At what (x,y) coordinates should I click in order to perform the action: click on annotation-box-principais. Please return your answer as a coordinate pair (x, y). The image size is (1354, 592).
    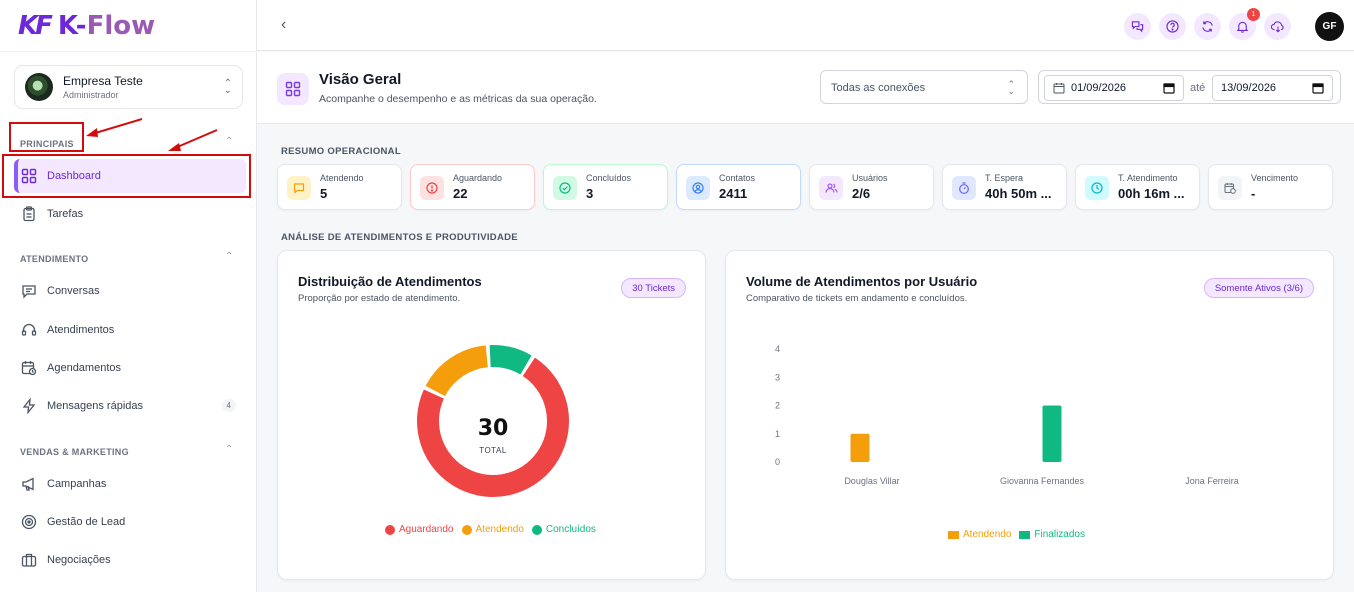
    Looking at the image, I should click on (46, 137).